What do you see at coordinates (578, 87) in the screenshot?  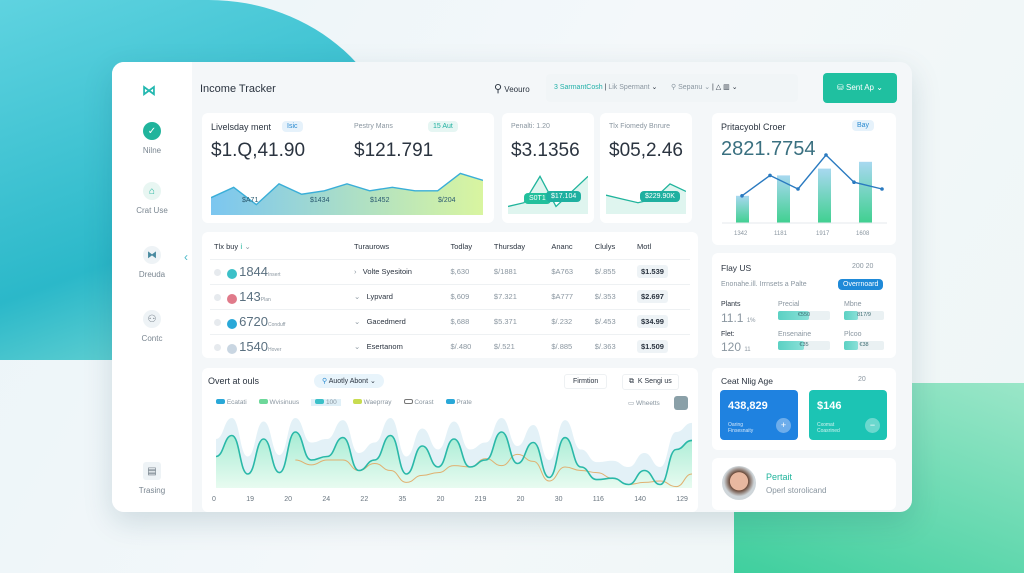 I see `filter-segment: 3 SarmantCosh` at bounding box center [578, 87].